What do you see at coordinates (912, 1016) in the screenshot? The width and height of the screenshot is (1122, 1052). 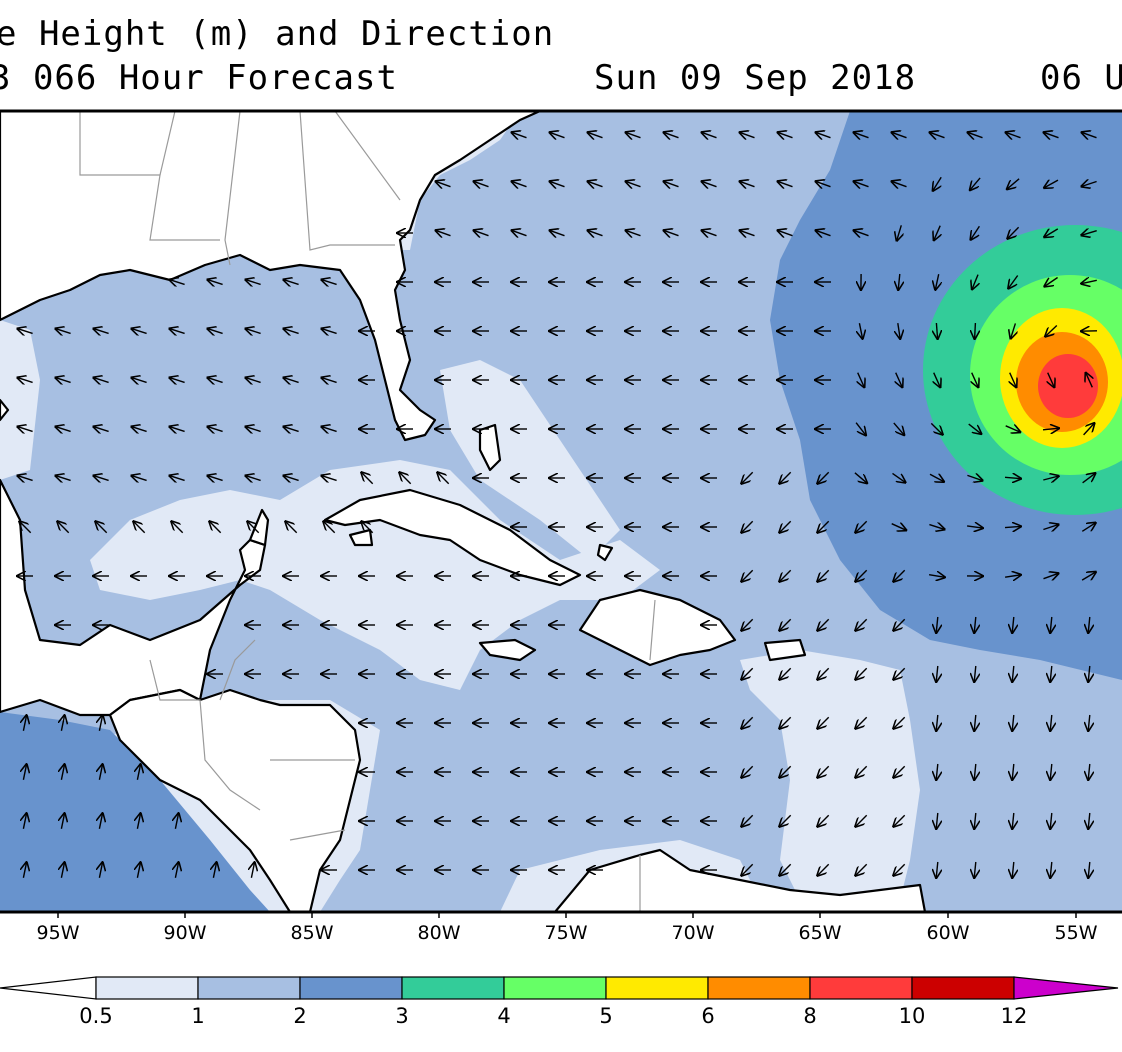 I see `colorbar-label: 10` at bounding box center [912, 1016].